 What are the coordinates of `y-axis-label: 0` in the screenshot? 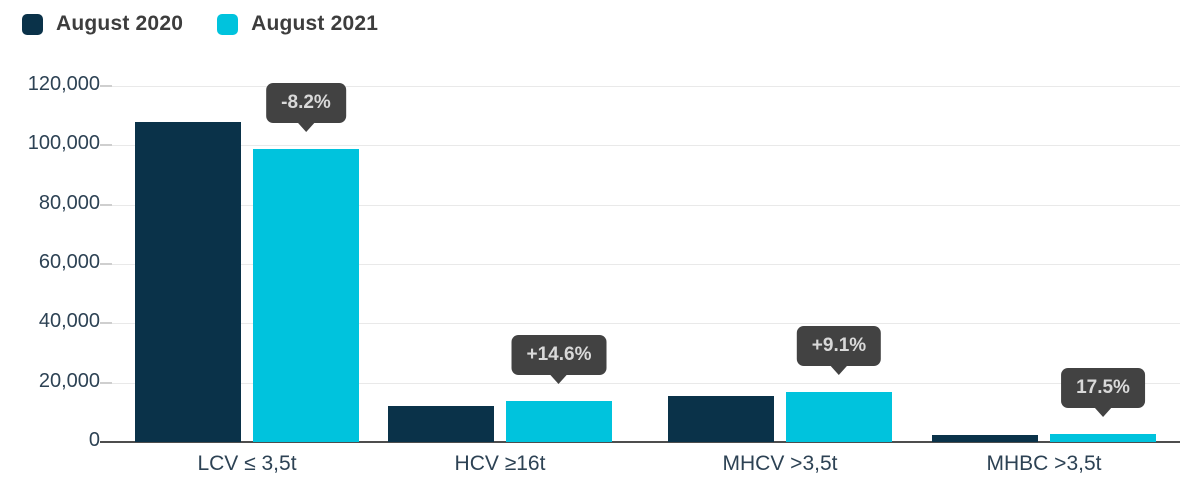 It's located at (94, 440).